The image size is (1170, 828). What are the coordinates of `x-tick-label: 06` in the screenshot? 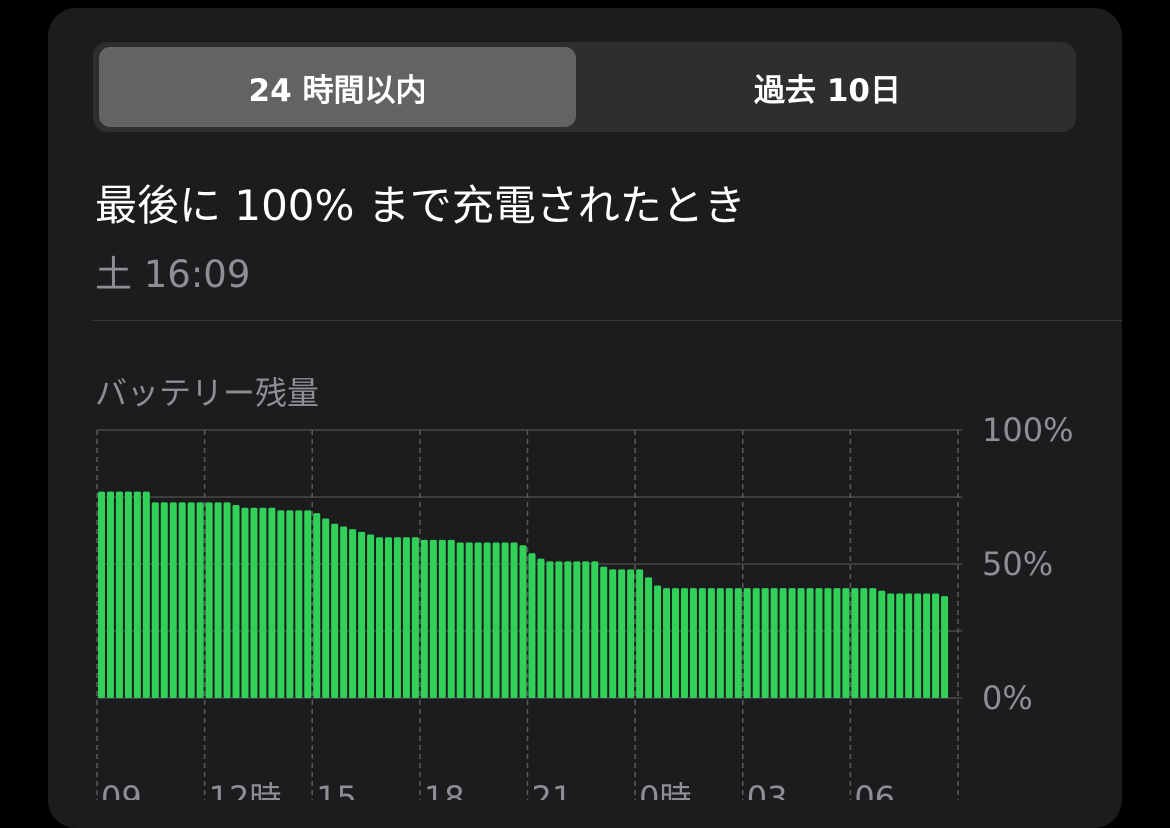 It's located at (874, 789).